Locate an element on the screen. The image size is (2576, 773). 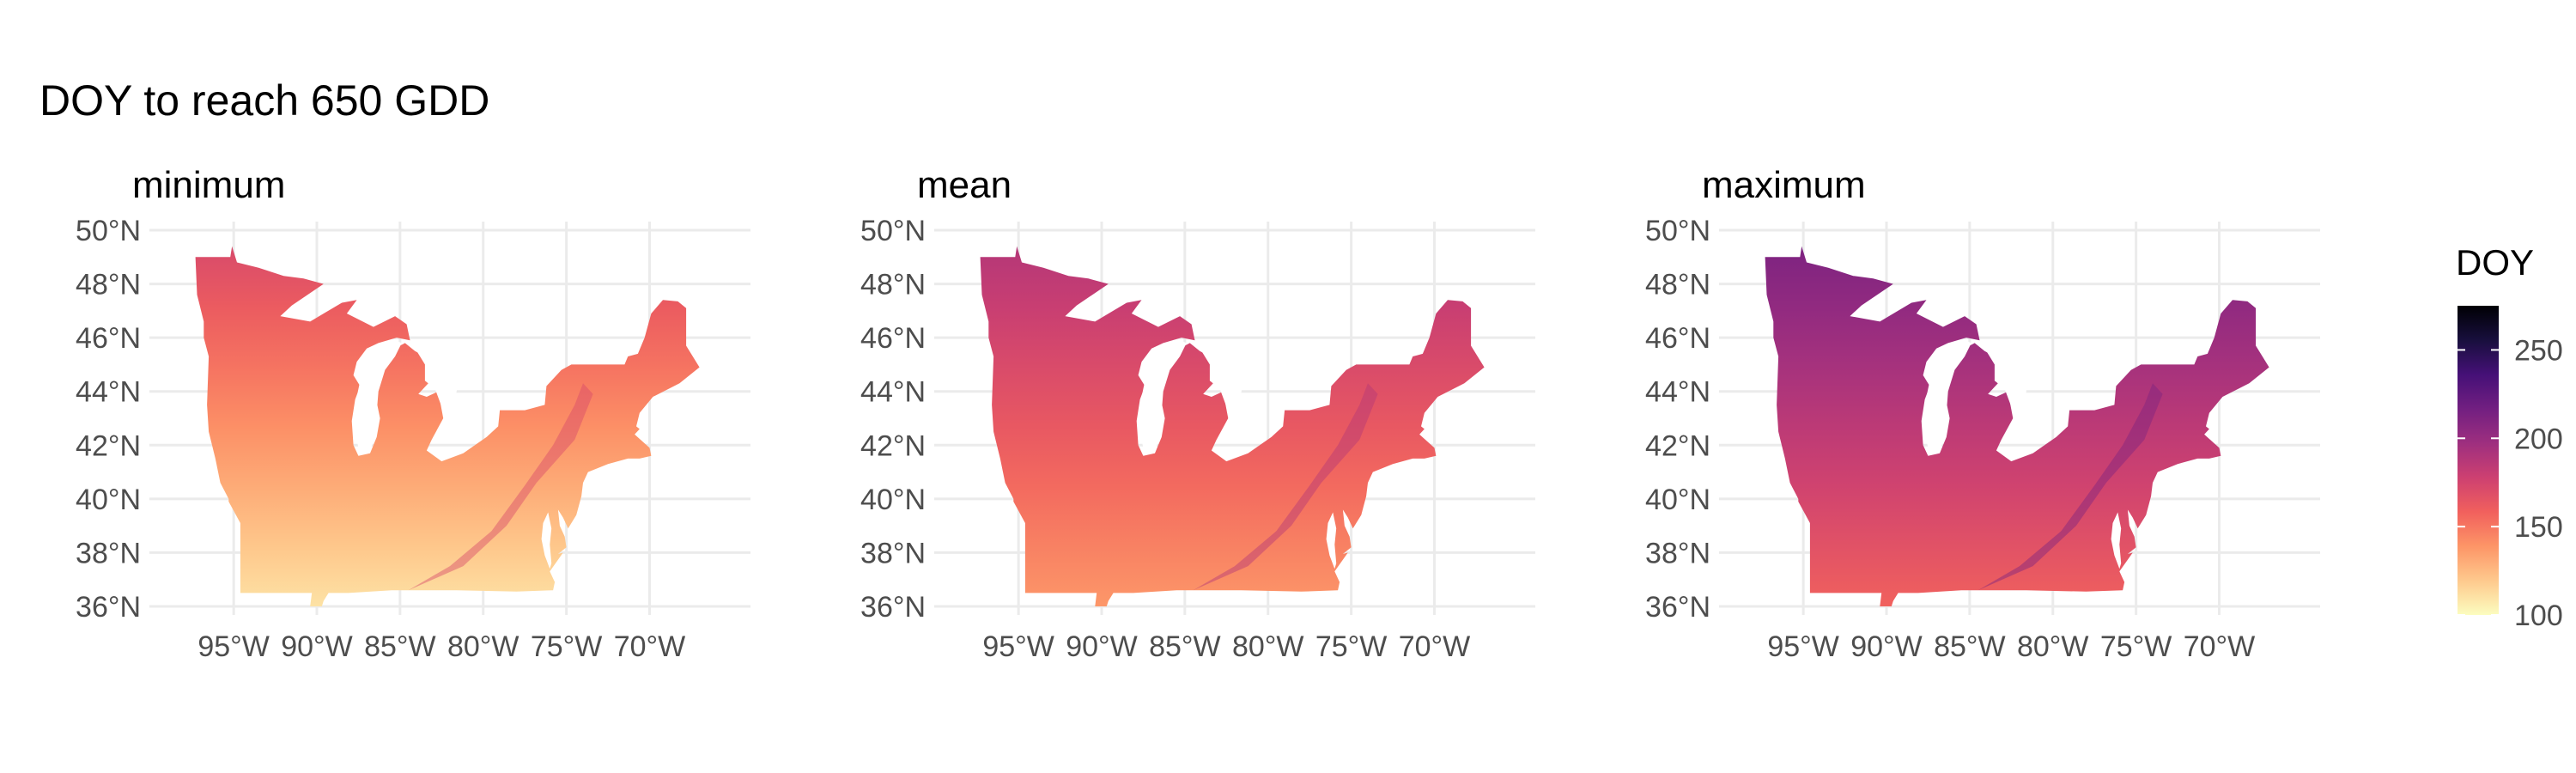
legend-tick-label: 150 is located at coordinates (2538, 527).